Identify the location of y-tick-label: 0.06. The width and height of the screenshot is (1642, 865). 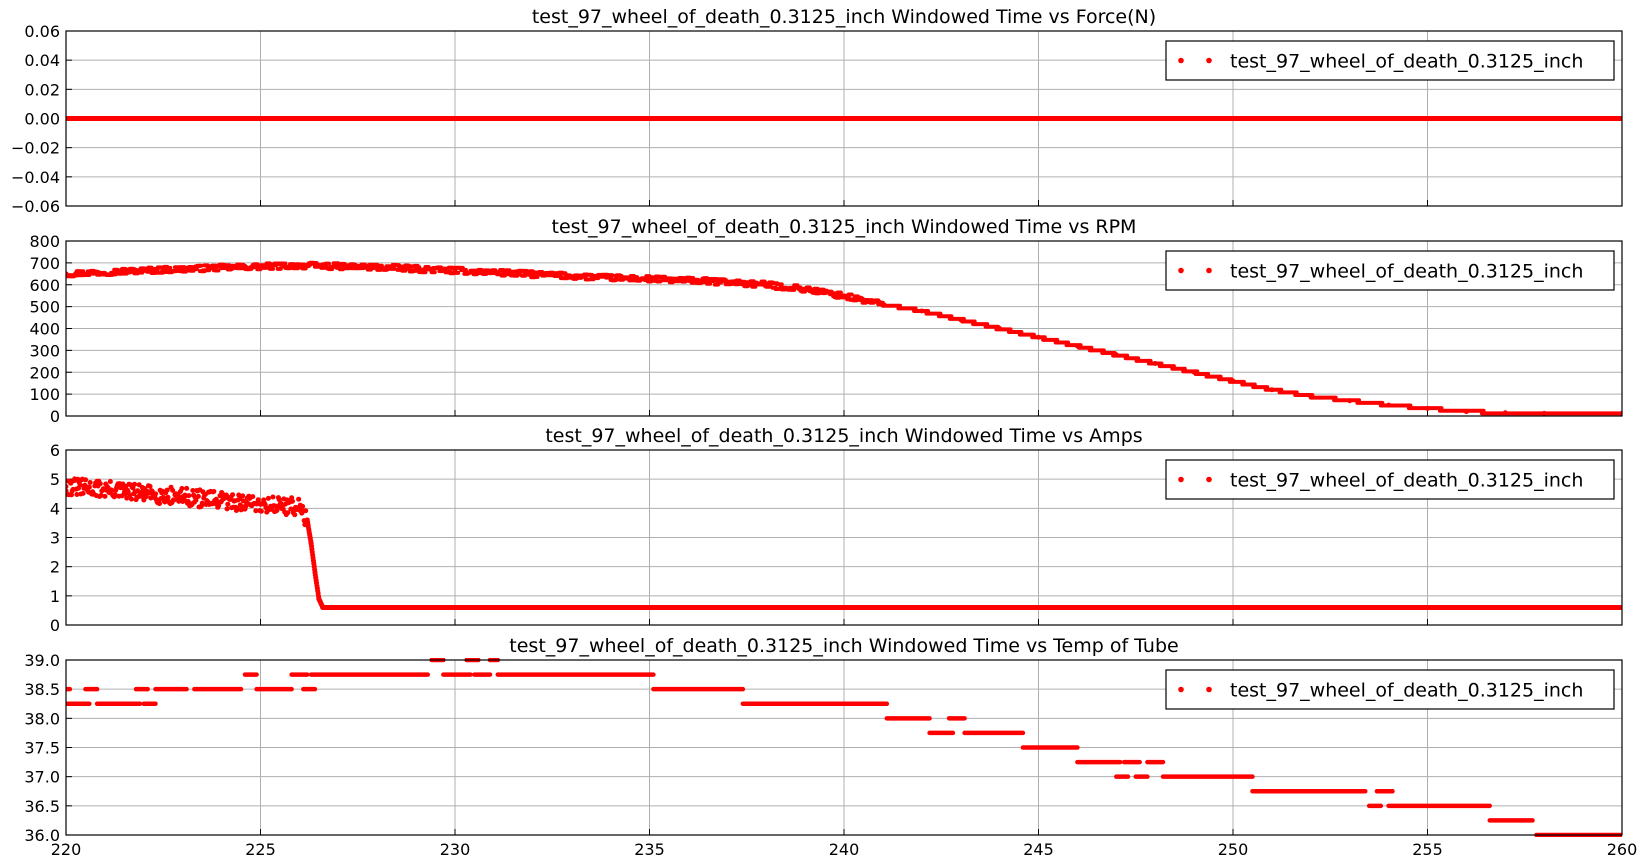
(42, 31).